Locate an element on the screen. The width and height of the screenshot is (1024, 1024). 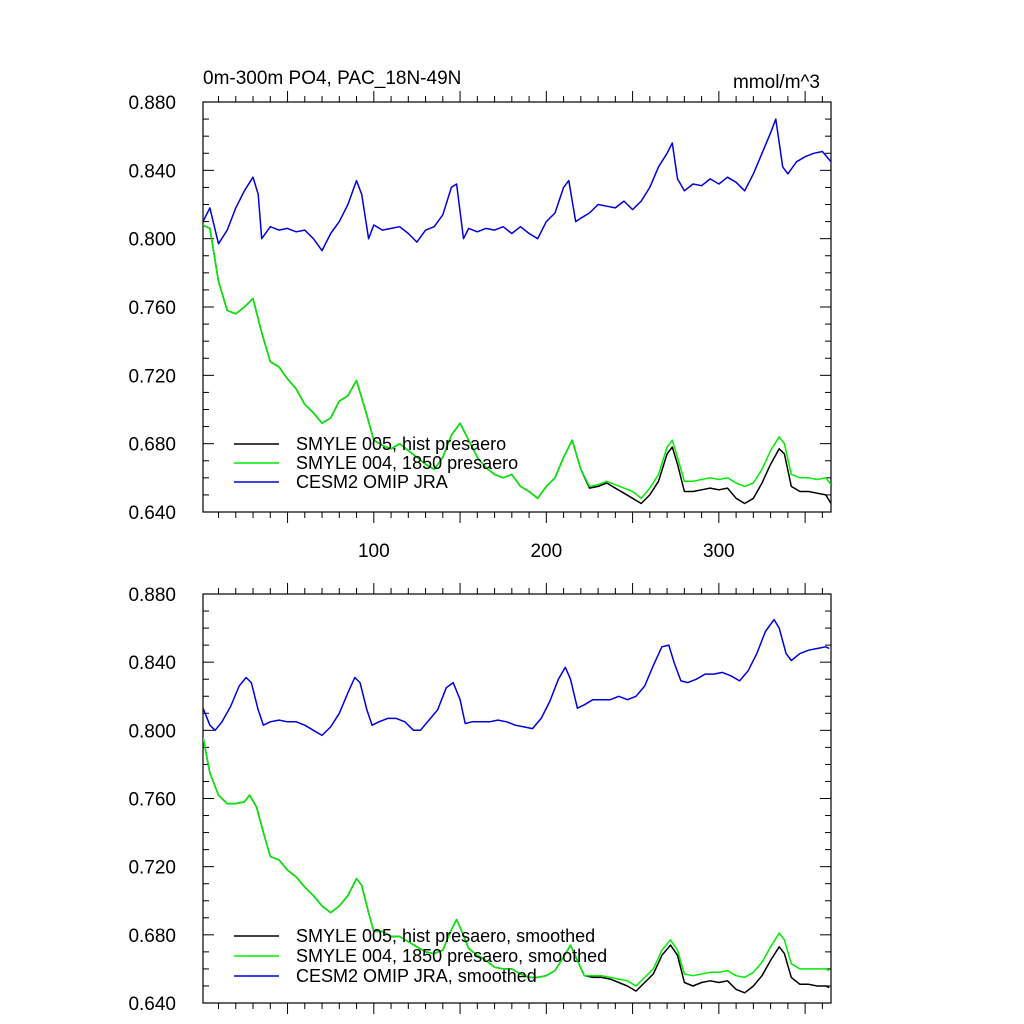
x-tick-label: 300 is located at coordinates (719, 551).